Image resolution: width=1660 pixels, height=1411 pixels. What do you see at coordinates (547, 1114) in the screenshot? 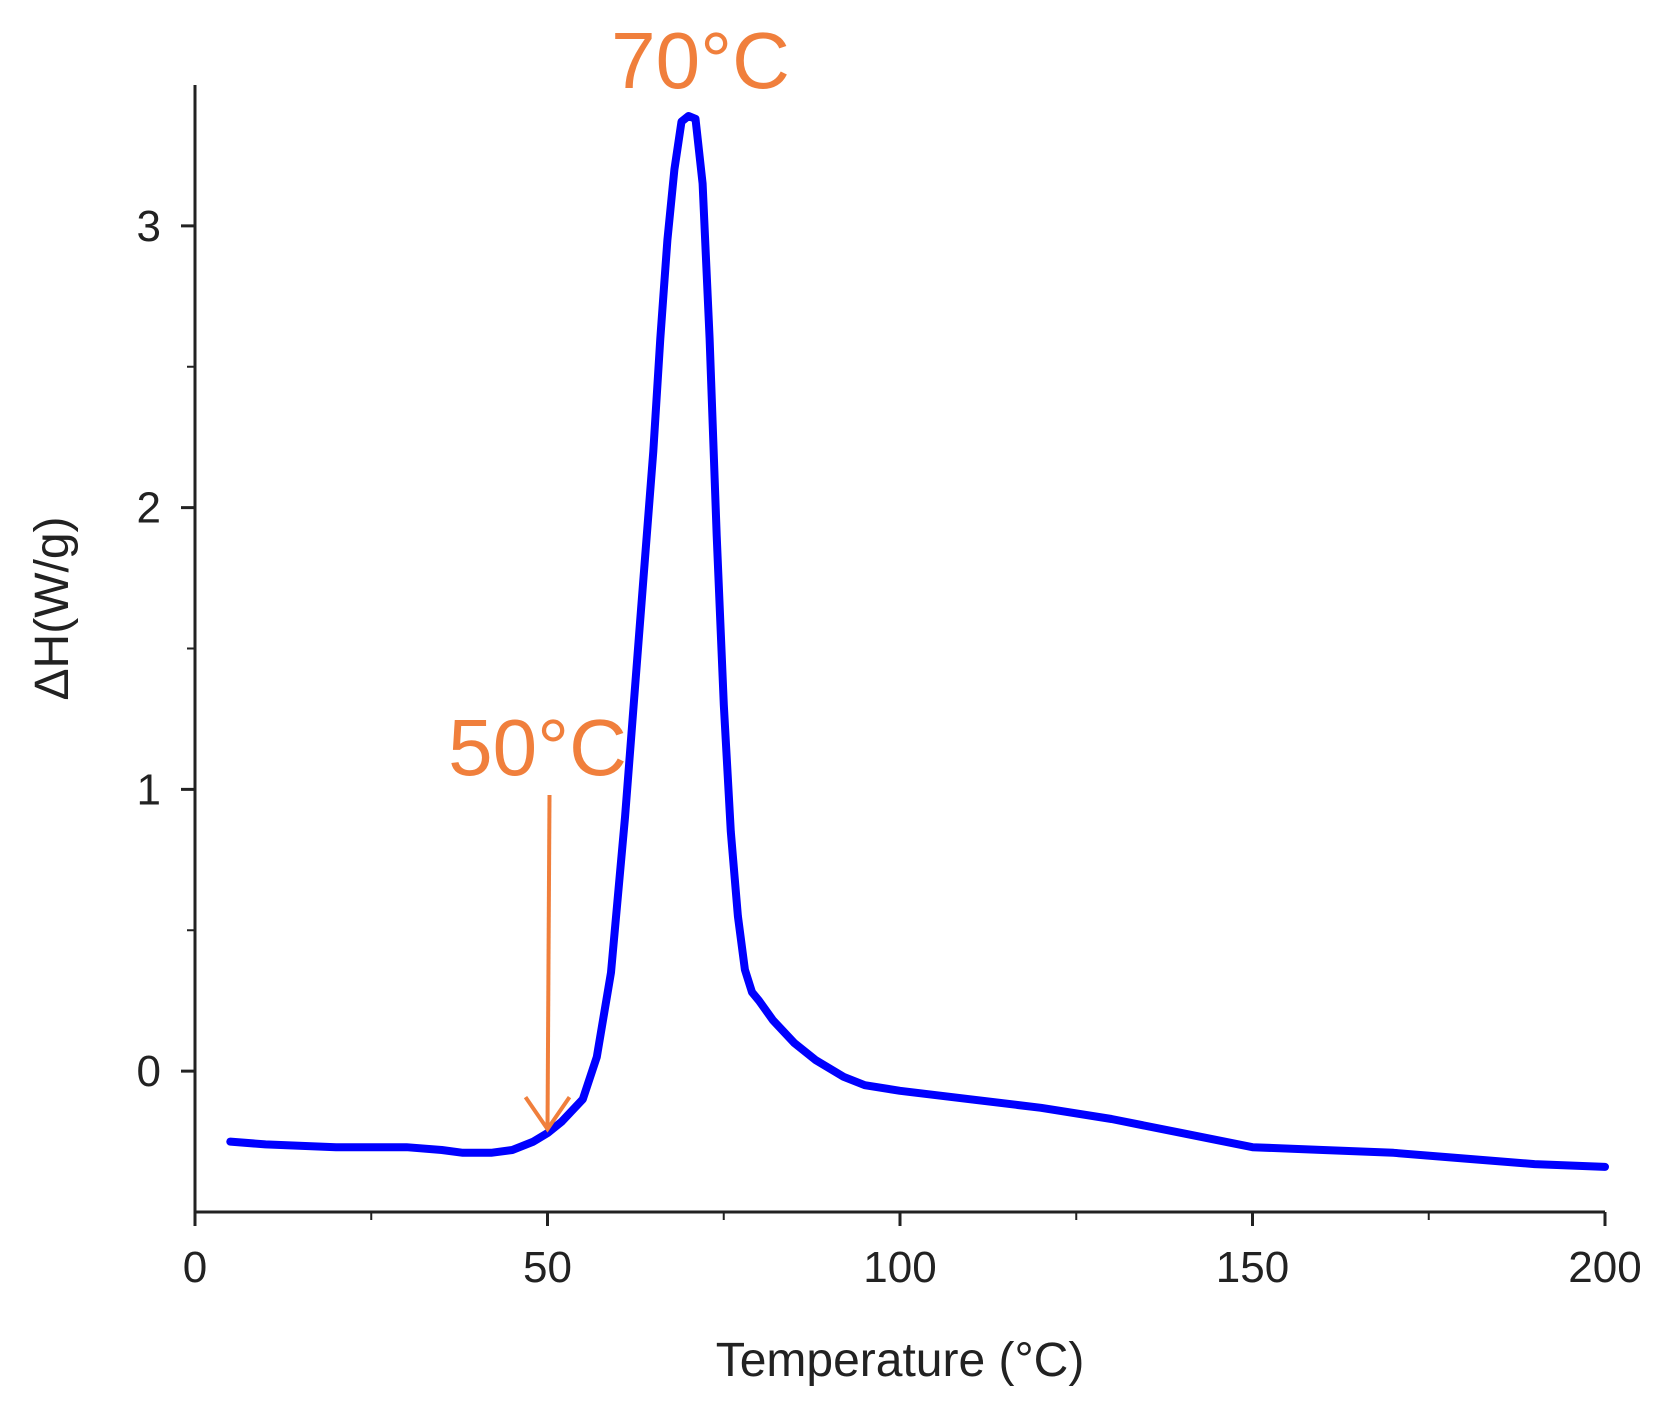
I see `annotation-arrowhead` at bounding box center [547, 1114].